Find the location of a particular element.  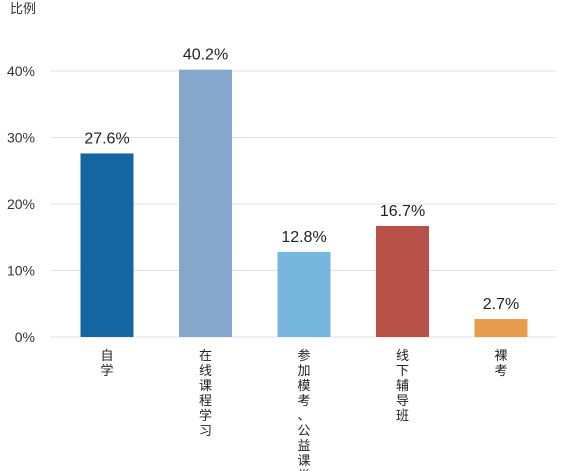

x-category-label: 参加模考、公益课堂 is located at coordinates (303, 409).